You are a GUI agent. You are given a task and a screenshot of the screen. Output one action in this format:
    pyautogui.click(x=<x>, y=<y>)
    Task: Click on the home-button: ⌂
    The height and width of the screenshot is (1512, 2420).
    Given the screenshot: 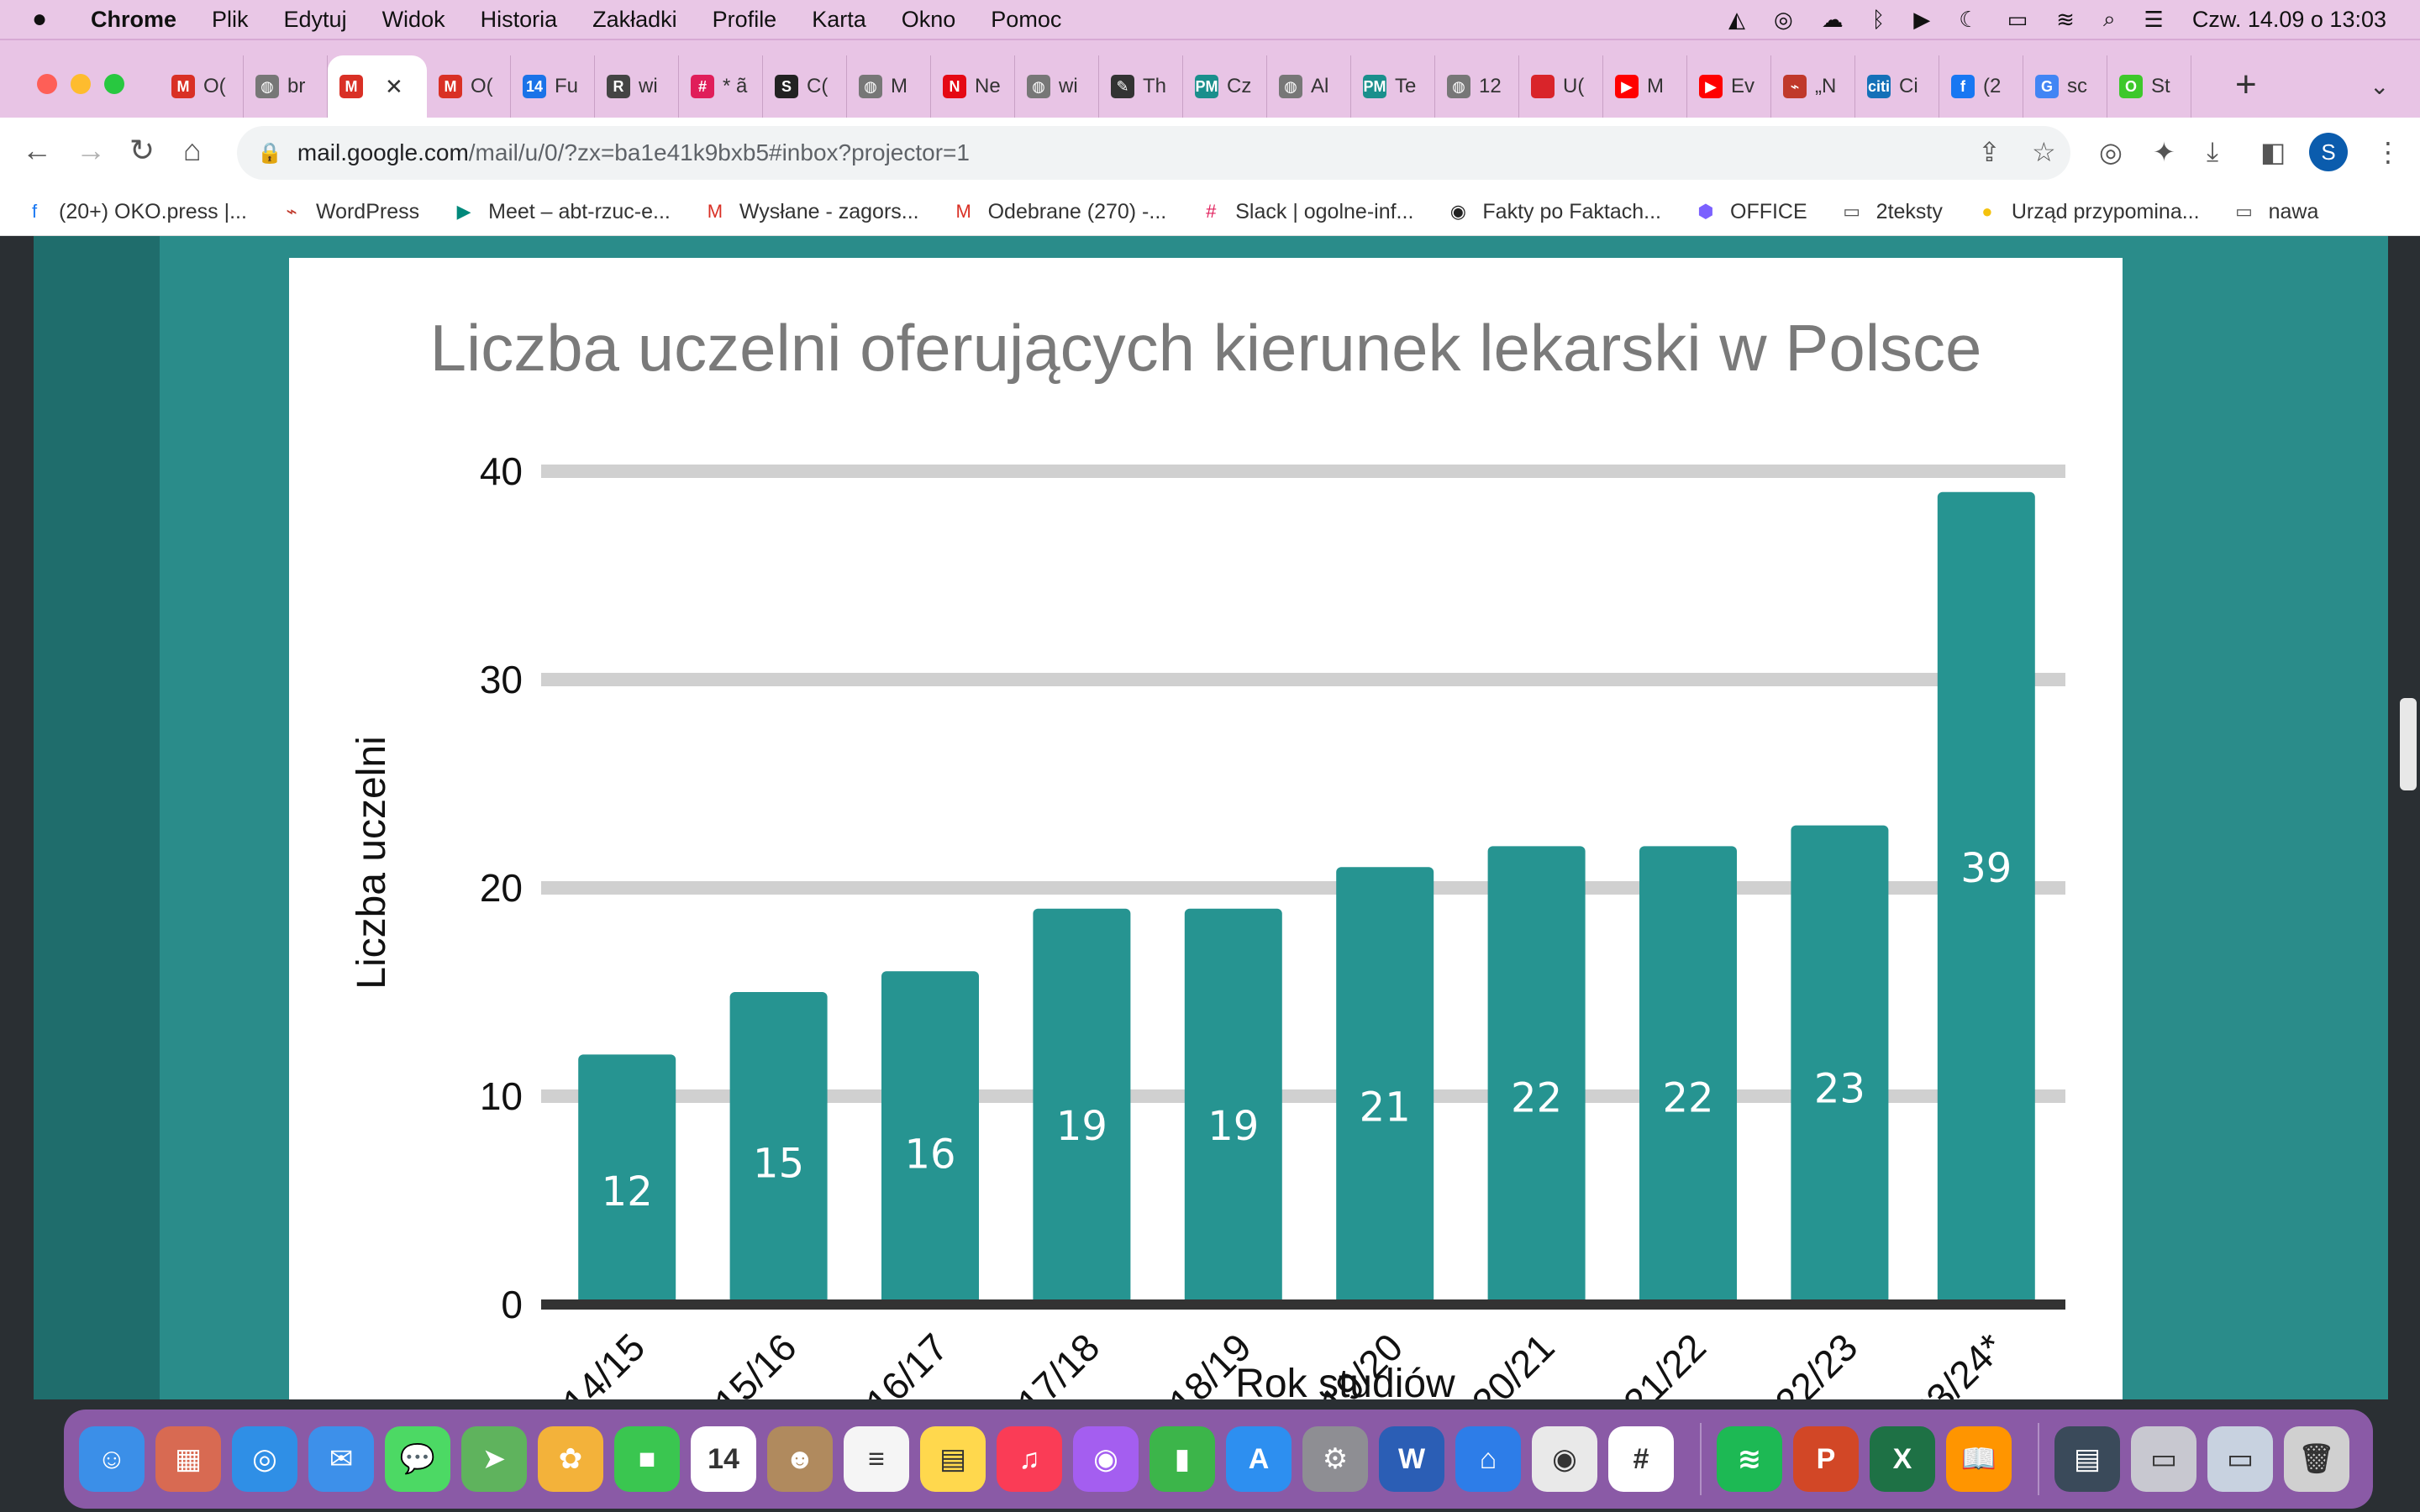 What is the action you would take?
    pyautogui.click(x=192, y=150)
    